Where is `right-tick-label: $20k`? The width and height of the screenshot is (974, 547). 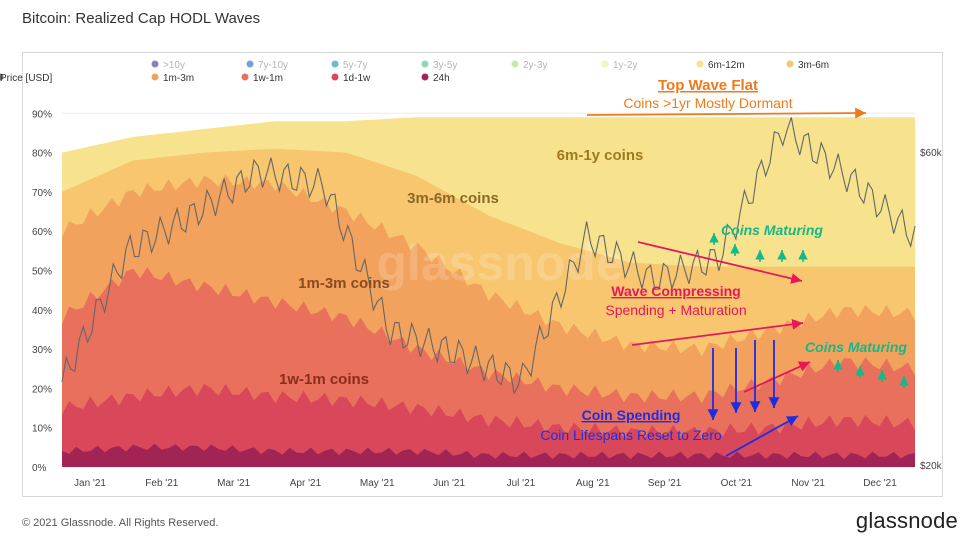 right-tick-label: $20k is located at coordinates (931, 466).